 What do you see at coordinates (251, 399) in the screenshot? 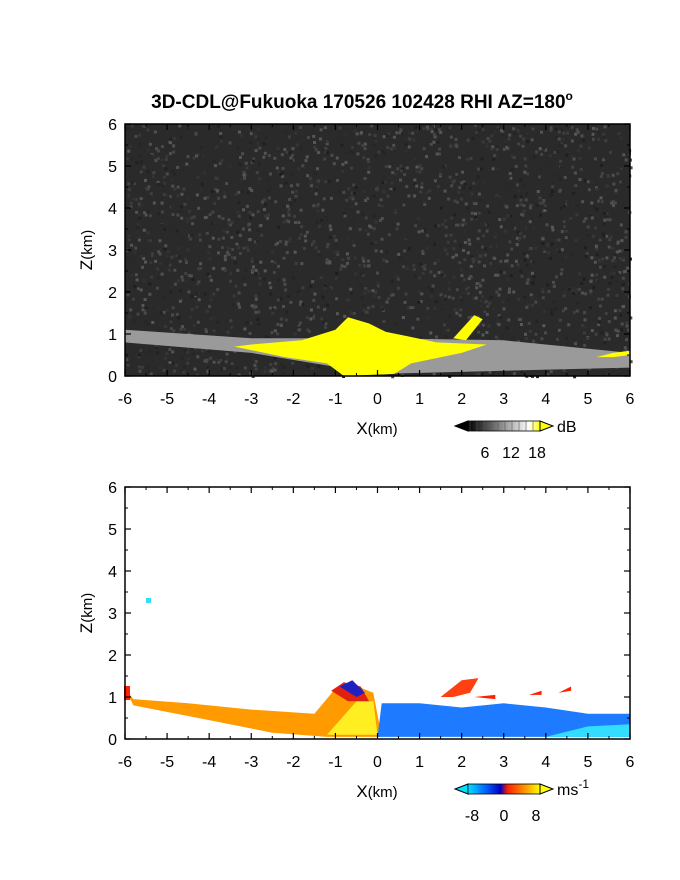
I see `x-tick-label: -3` at bounding box center [251, 399].